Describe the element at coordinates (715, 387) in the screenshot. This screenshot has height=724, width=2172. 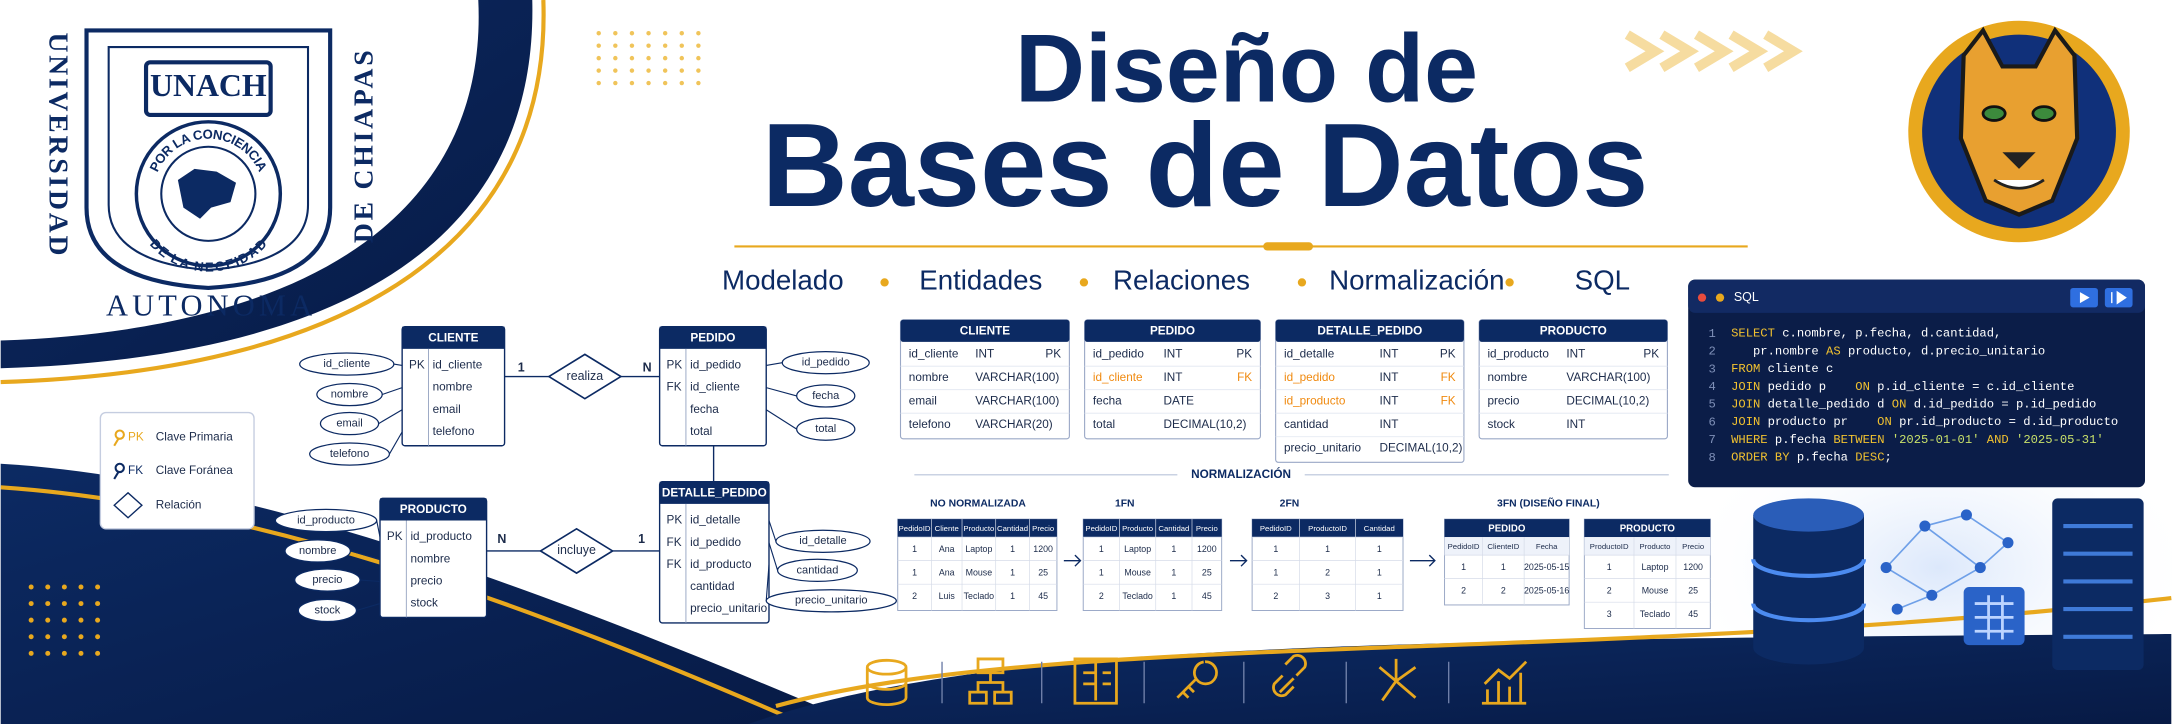
I see `entity-field: id_cliente` at that location.